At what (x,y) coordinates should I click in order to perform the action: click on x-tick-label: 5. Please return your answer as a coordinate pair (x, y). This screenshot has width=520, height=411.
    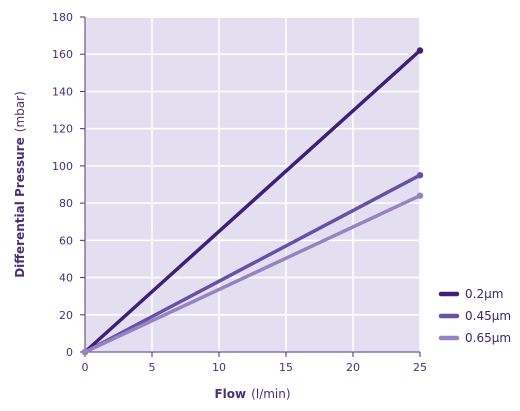
    Looking at the image, I should click on (152, 367).